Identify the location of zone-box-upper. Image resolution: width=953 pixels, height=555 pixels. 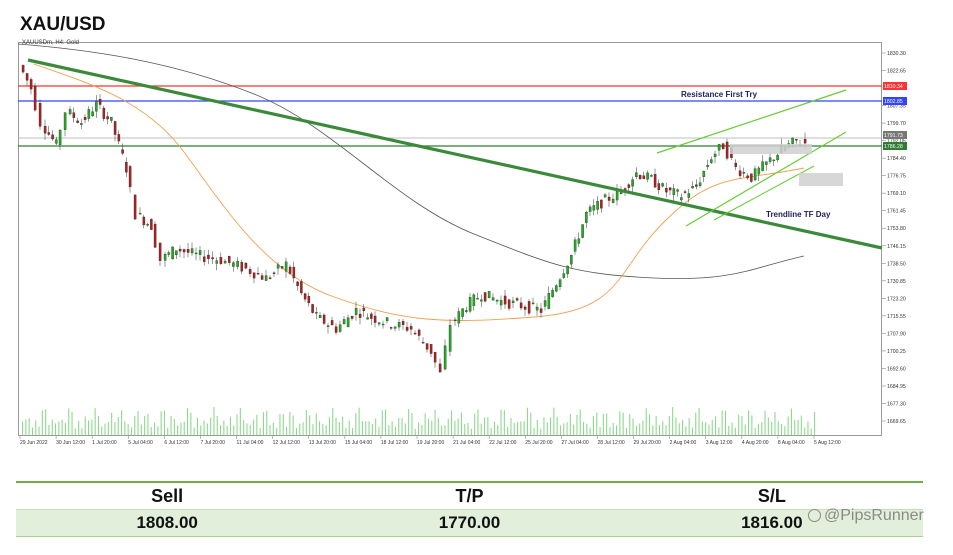
(771, 149).